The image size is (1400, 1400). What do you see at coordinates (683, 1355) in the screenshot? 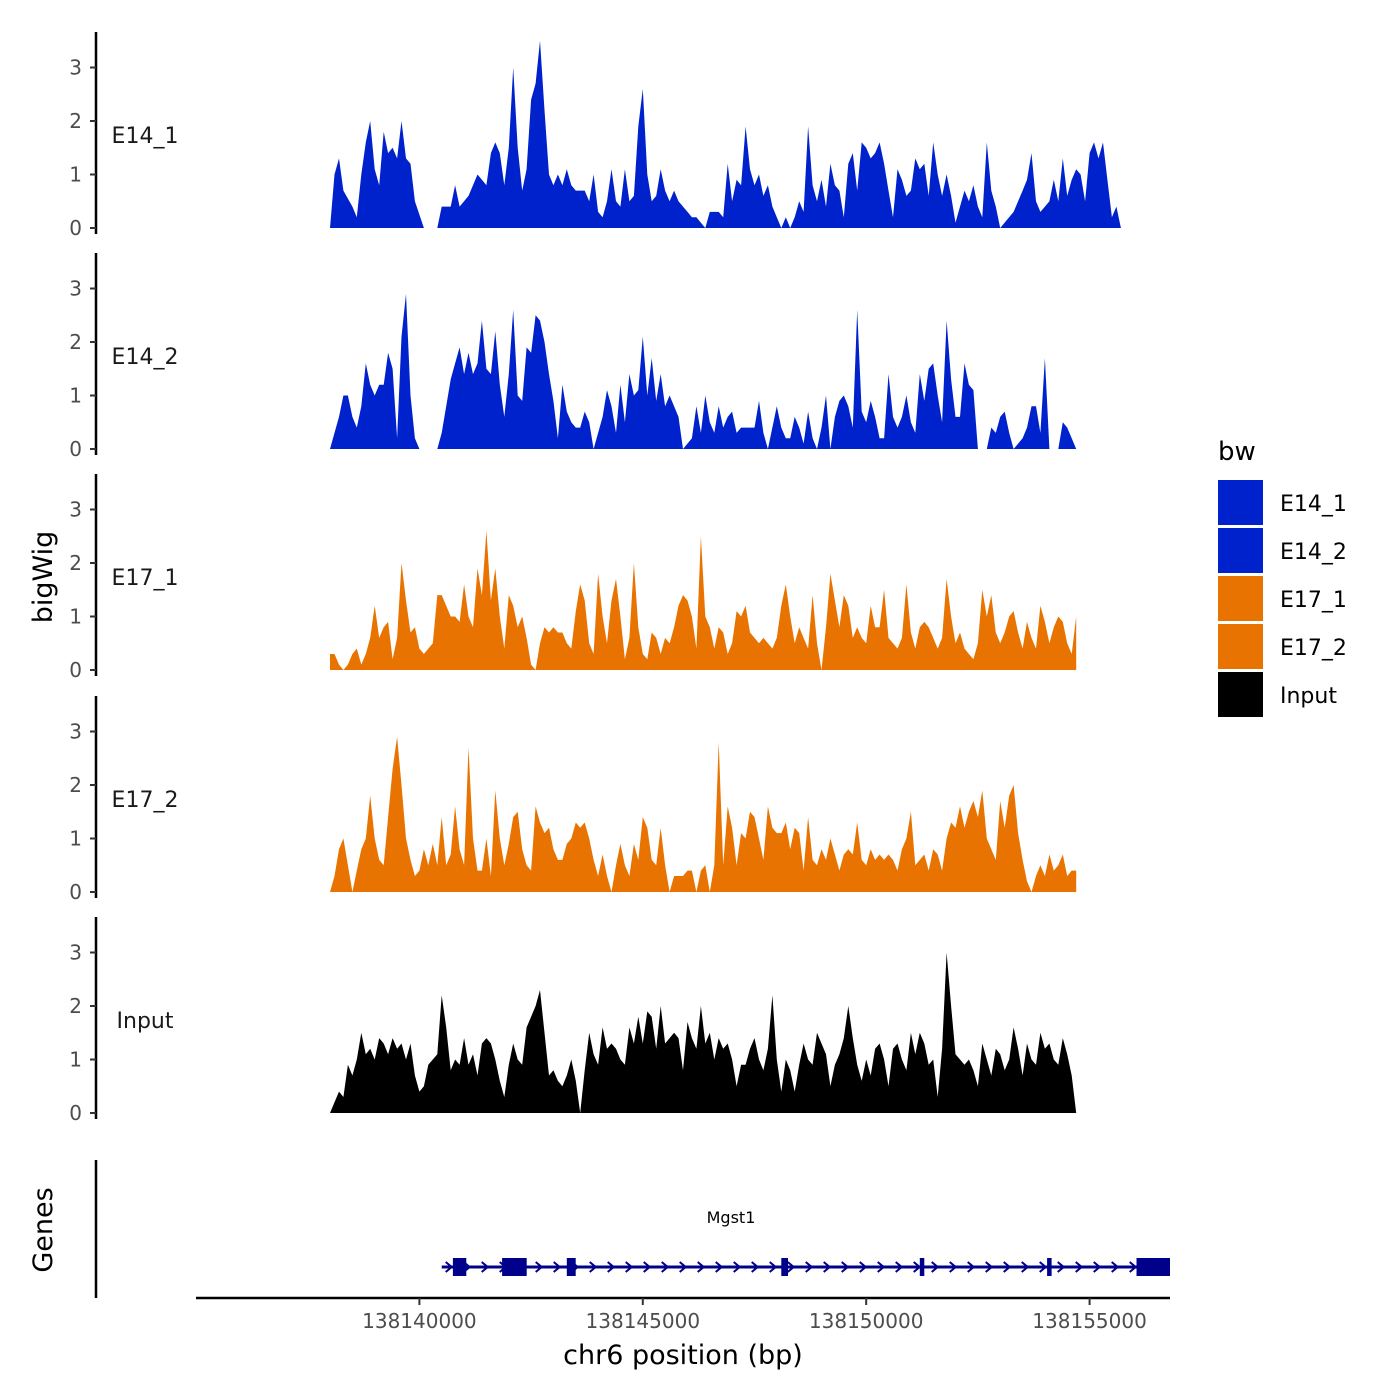
I see `x-axis-title: chr6 position (bp)` at bounding box center [683, 1355].